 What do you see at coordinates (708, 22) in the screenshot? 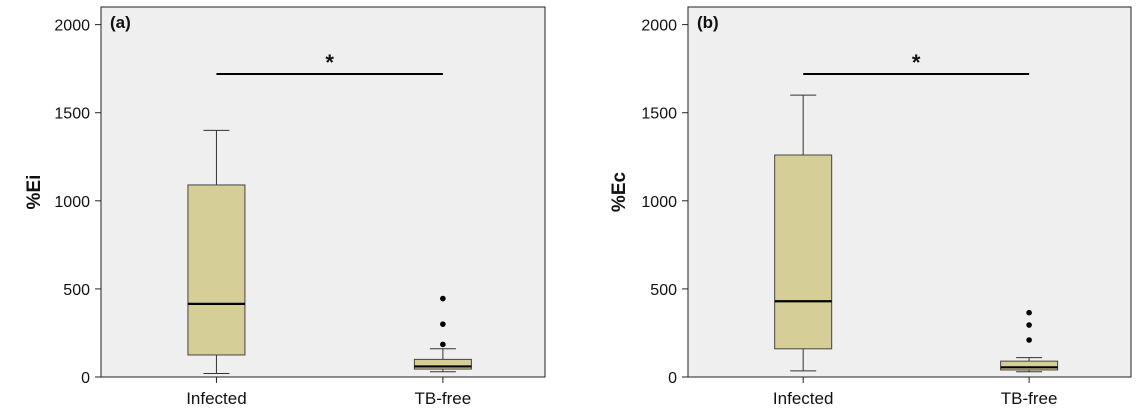
I see `panel-label: (b)` at bounding box center [708, 22].